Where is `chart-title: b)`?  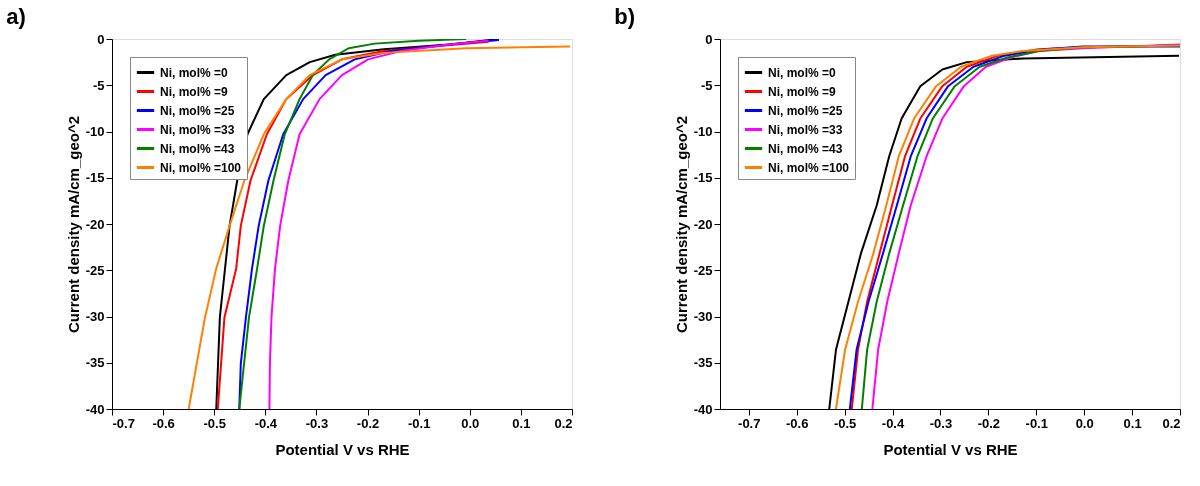
chart-title: b) is located at coordinates (624, 16).